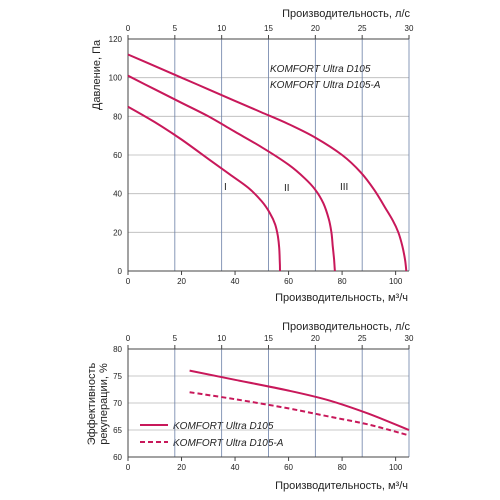 This screenshot has height=500, width=500. I want to click on bottom-chart-x-axis-title: Производительность, м³/ч, so click(341, 486).